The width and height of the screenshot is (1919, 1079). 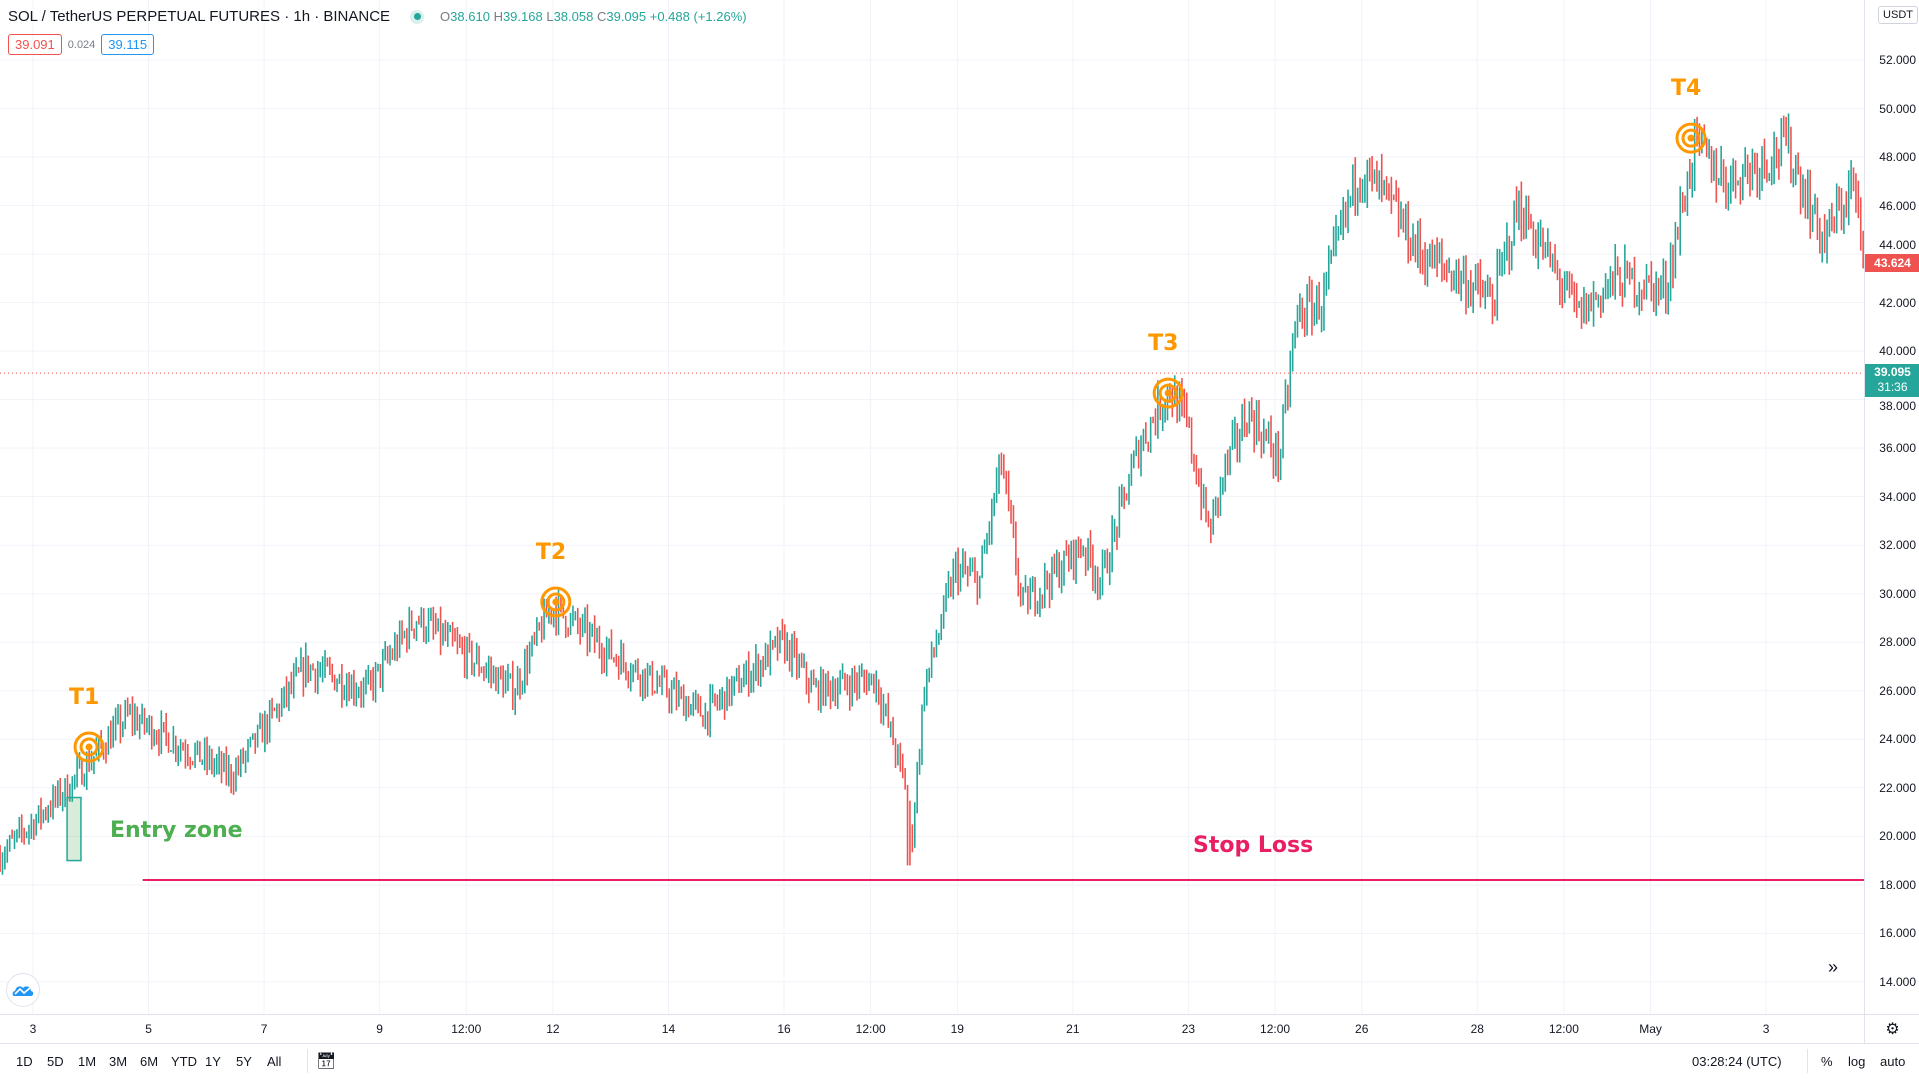 What do you see at coordinates (1897, 545) in the screenshot?
I see `price-tick: 32.000` at bounding box center [1897, 545].